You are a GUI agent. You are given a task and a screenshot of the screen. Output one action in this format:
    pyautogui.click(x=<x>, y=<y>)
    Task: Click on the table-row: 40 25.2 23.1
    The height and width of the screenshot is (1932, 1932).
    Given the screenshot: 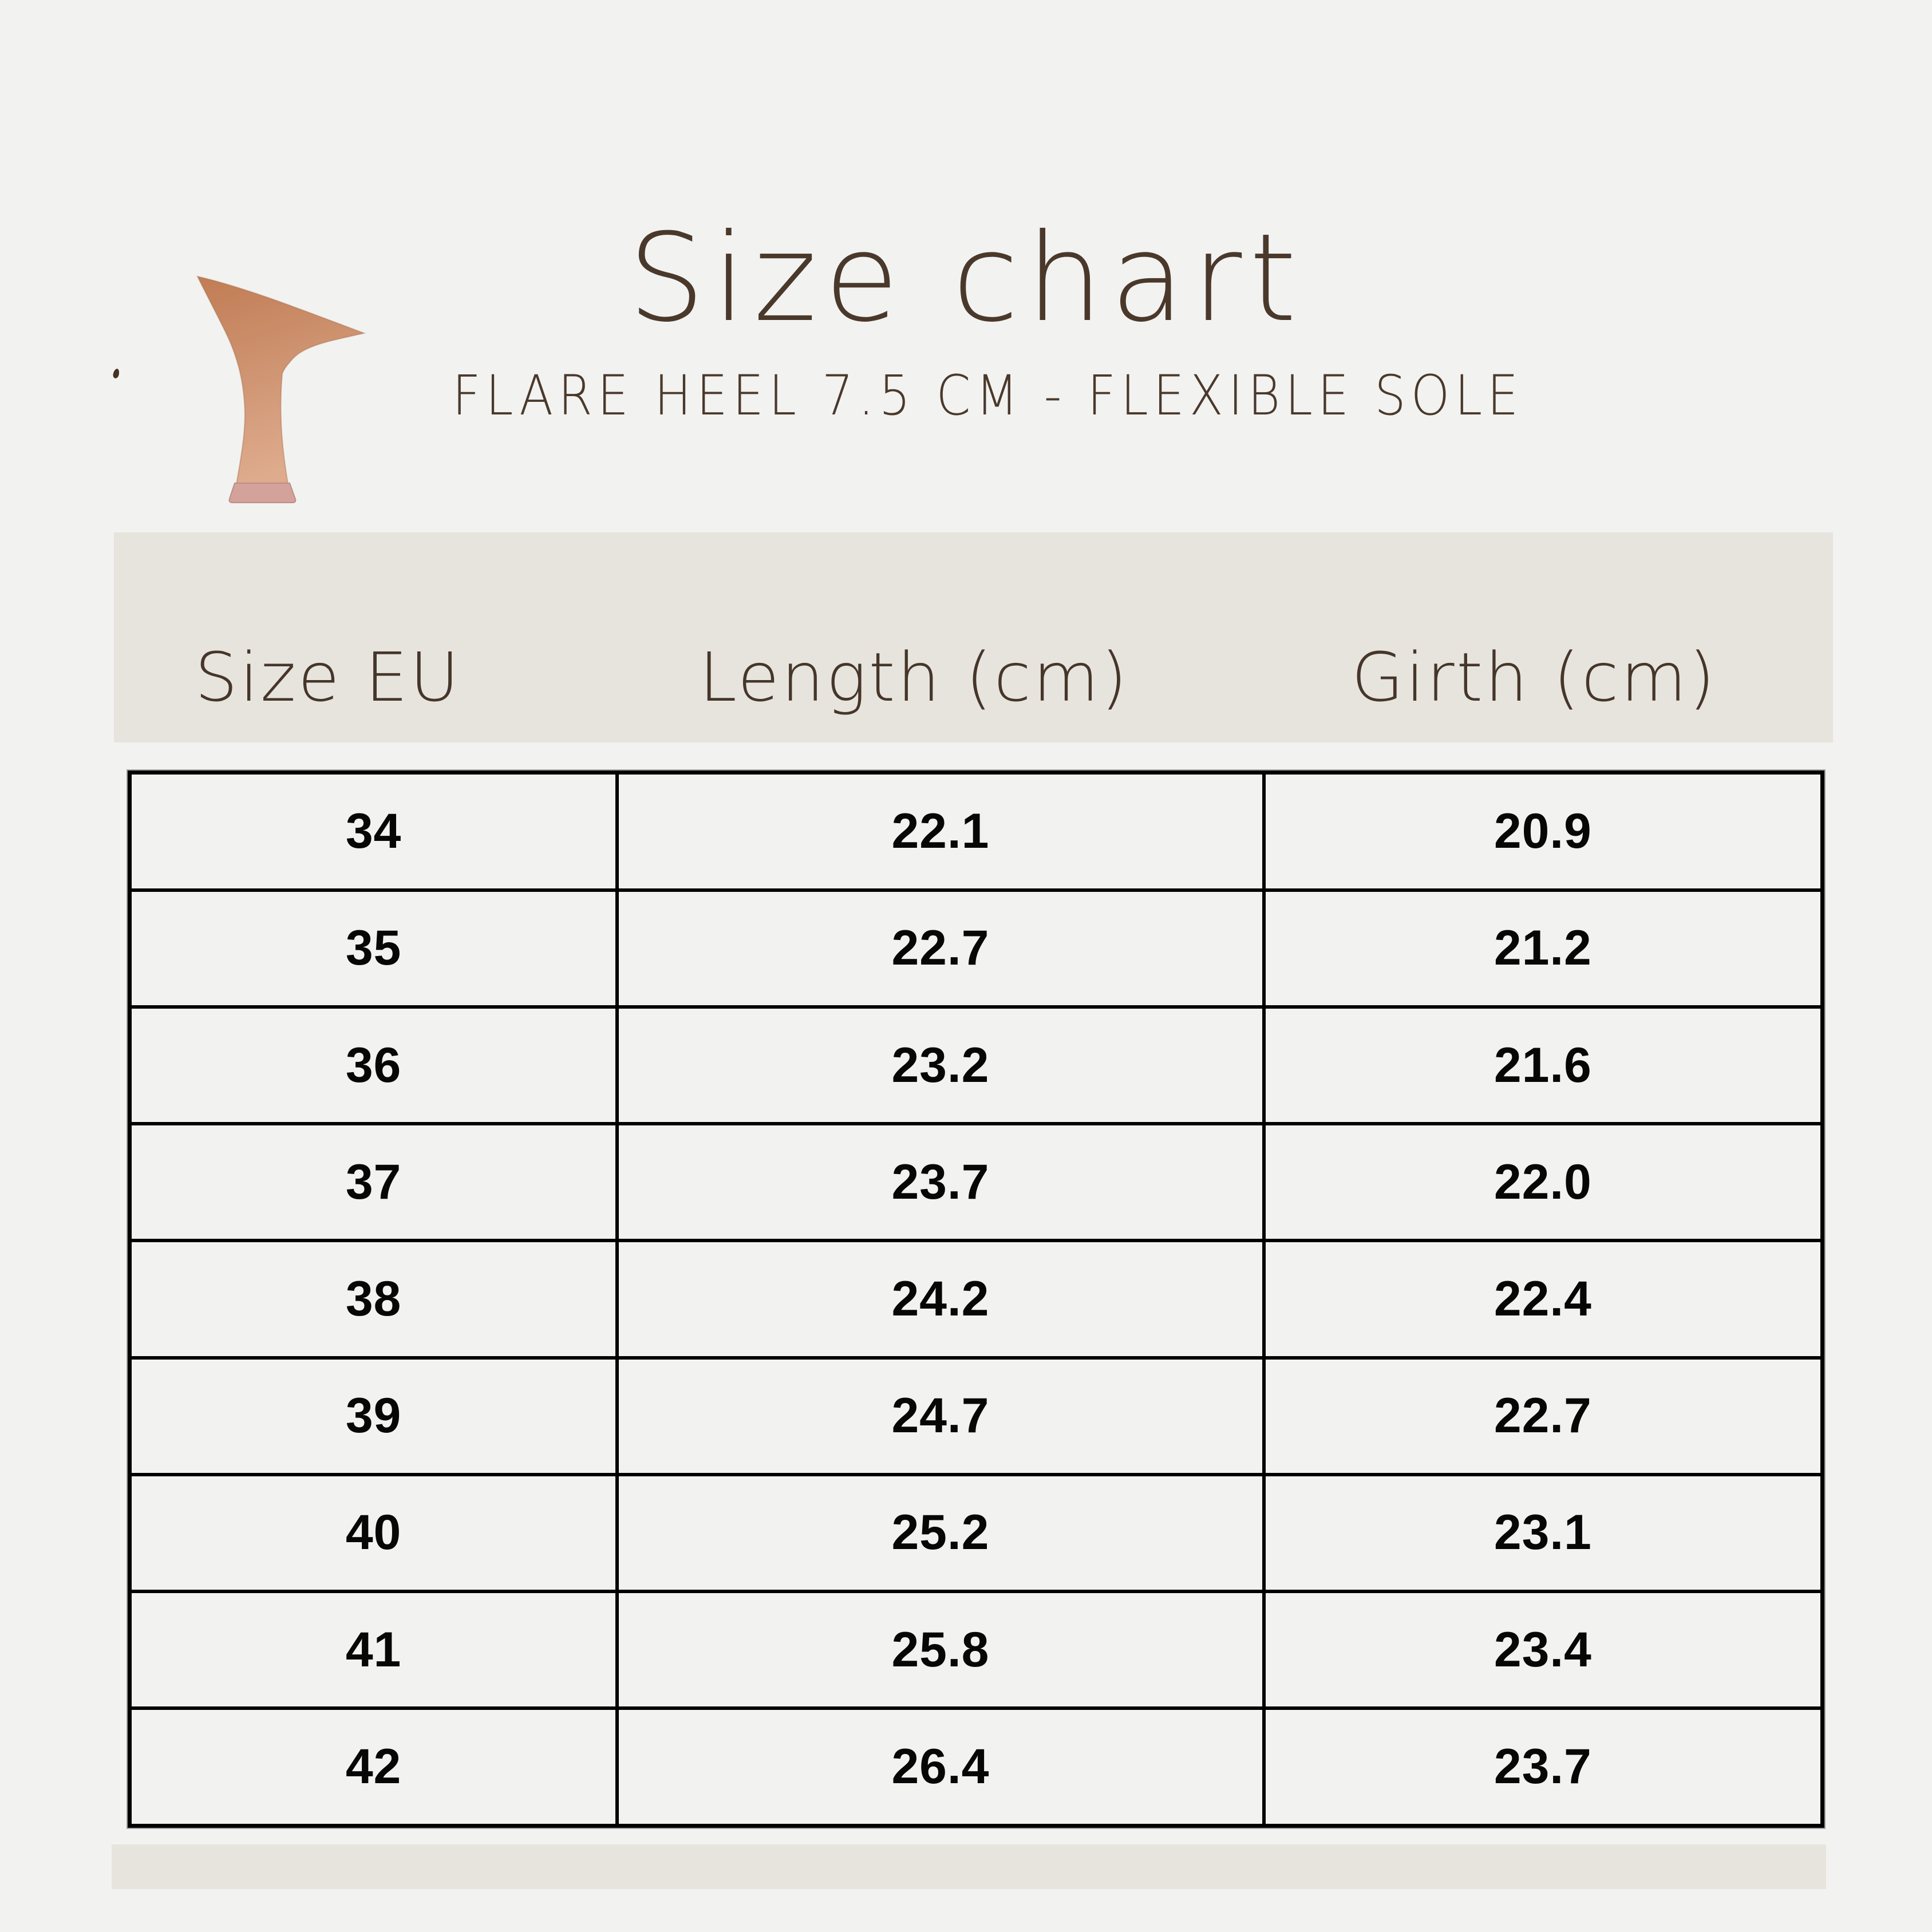 What is the action you would take?
    pyautogui.click(x=976, y=1532)
    